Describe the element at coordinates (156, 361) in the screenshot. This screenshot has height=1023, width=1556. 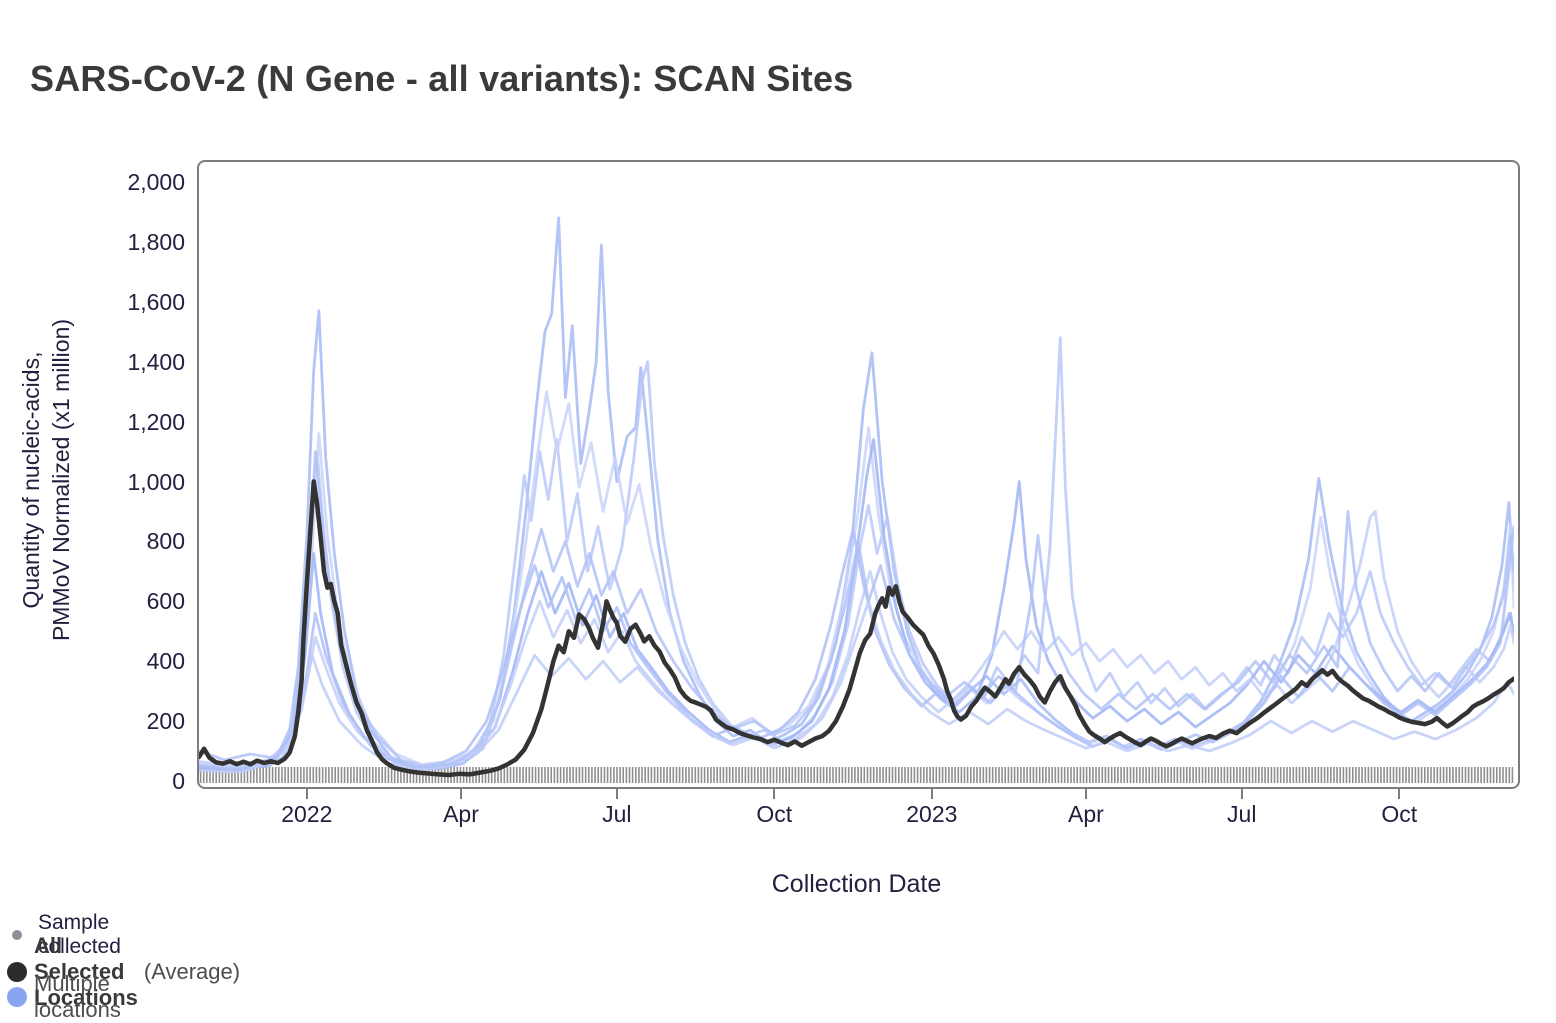
I see `y-tick-label: 1,400` at that location.